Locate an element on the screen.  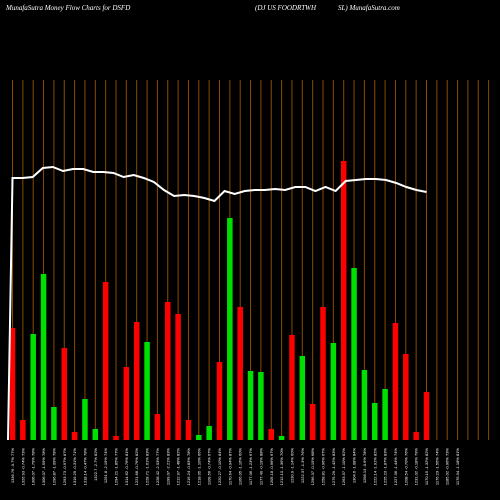
x-tick-label-37: 1225.23 -1.87% 83% is located at coordinates (385, 467).